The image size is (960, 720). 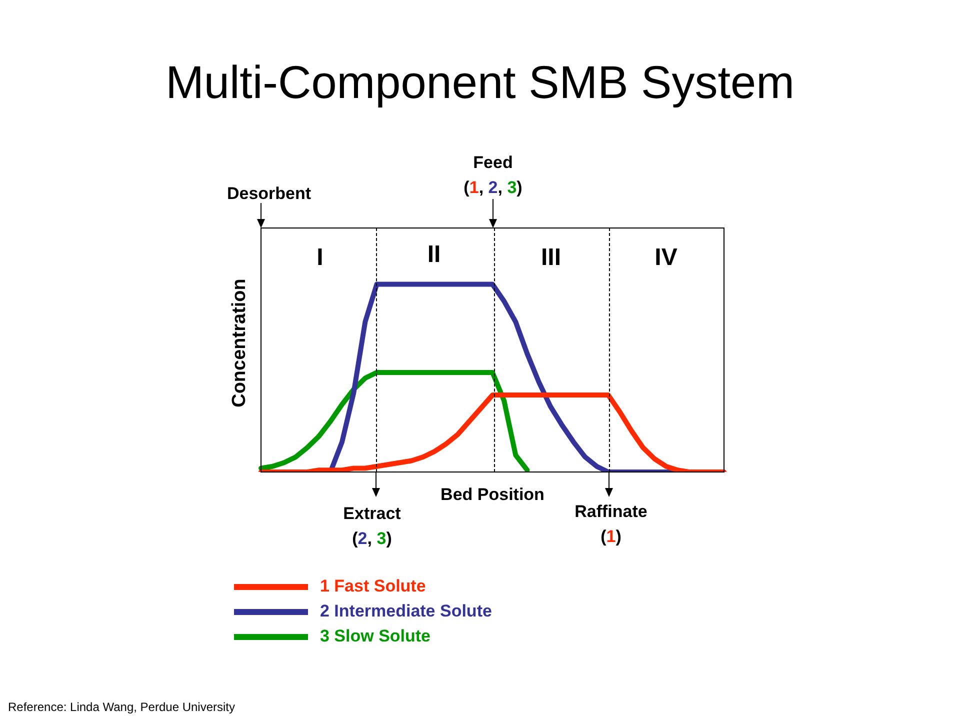 What do you see at coordinates (551, 258) in the screenshot?
I see `text: III` at bounding box center [551, 258].